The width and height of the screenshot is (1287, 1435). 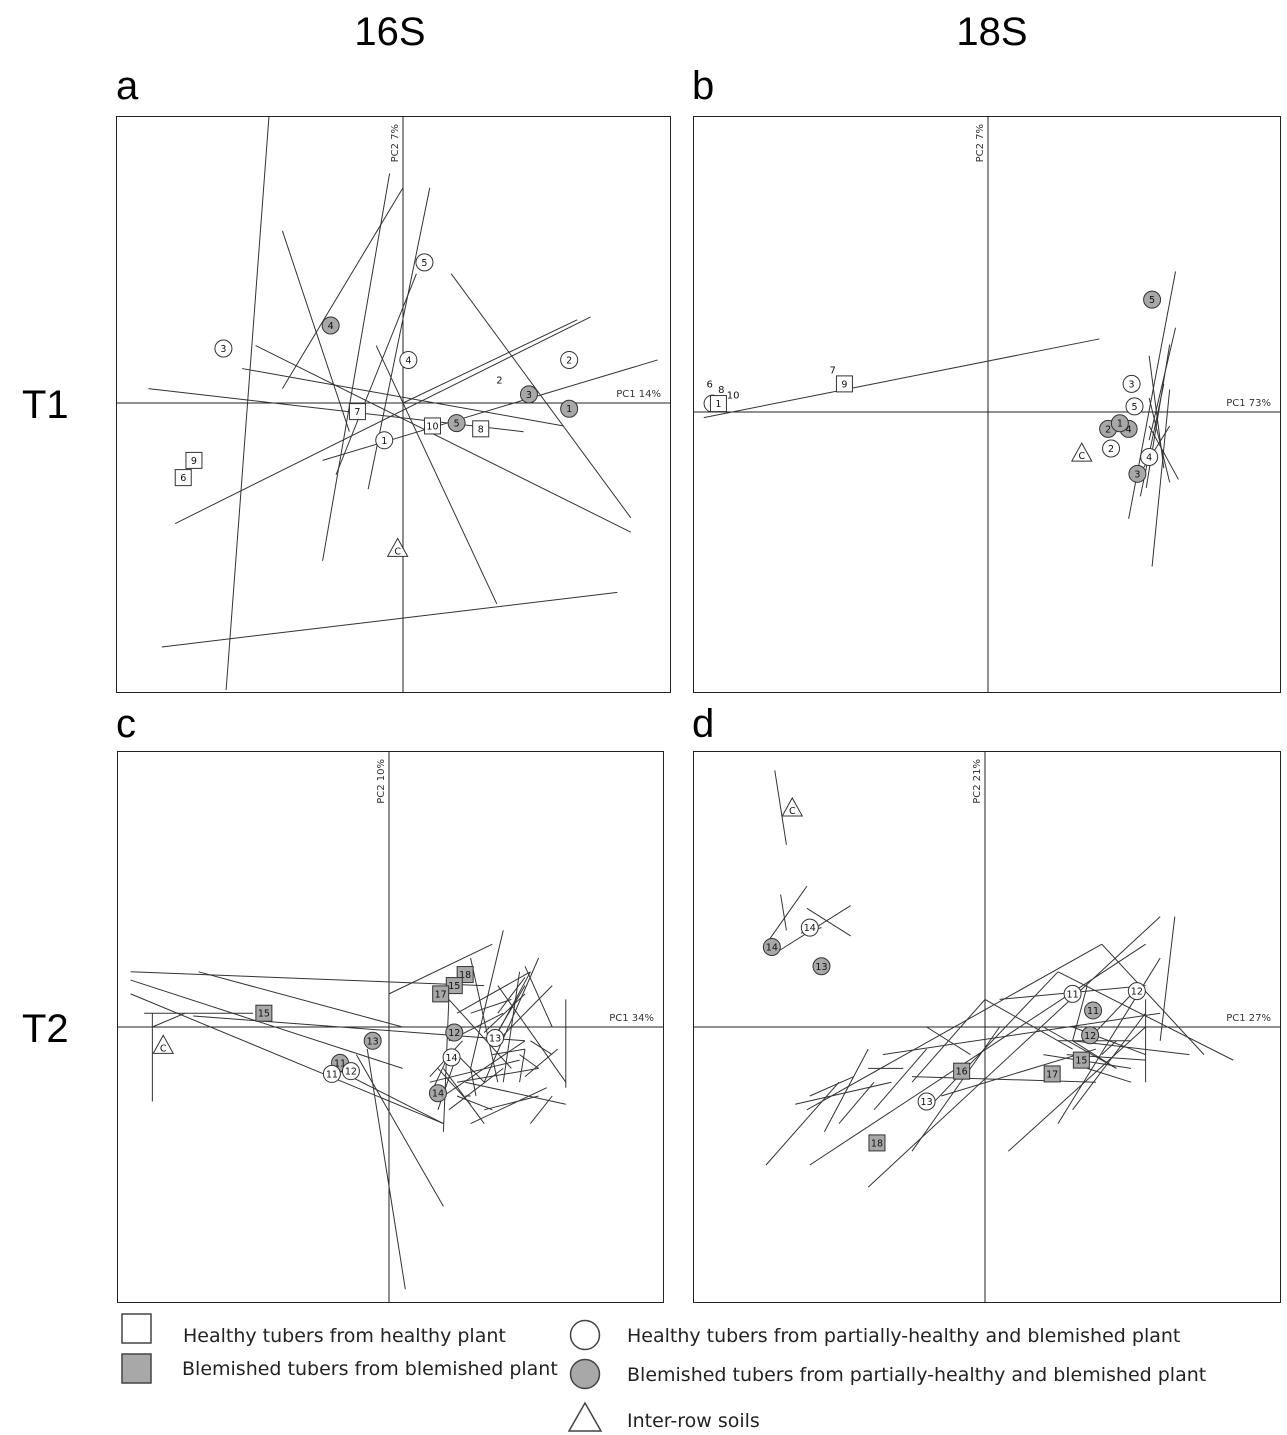 I want to click on sample-point-a: 3, so click(x=223, y=348).